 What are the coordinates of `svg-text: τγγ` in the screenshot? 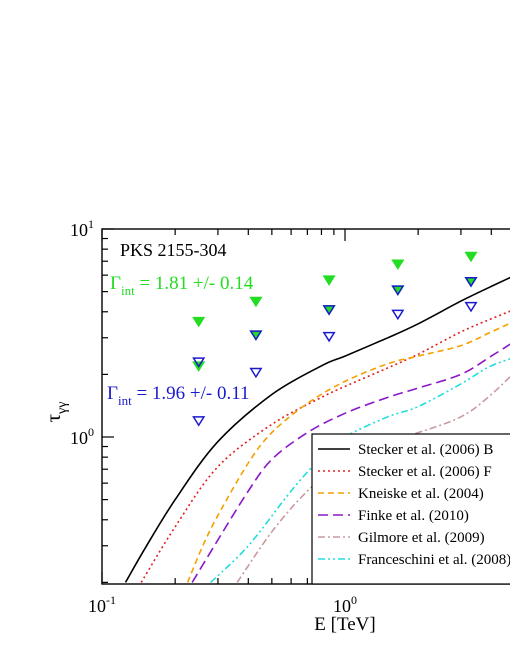 It's located at (55, 412).